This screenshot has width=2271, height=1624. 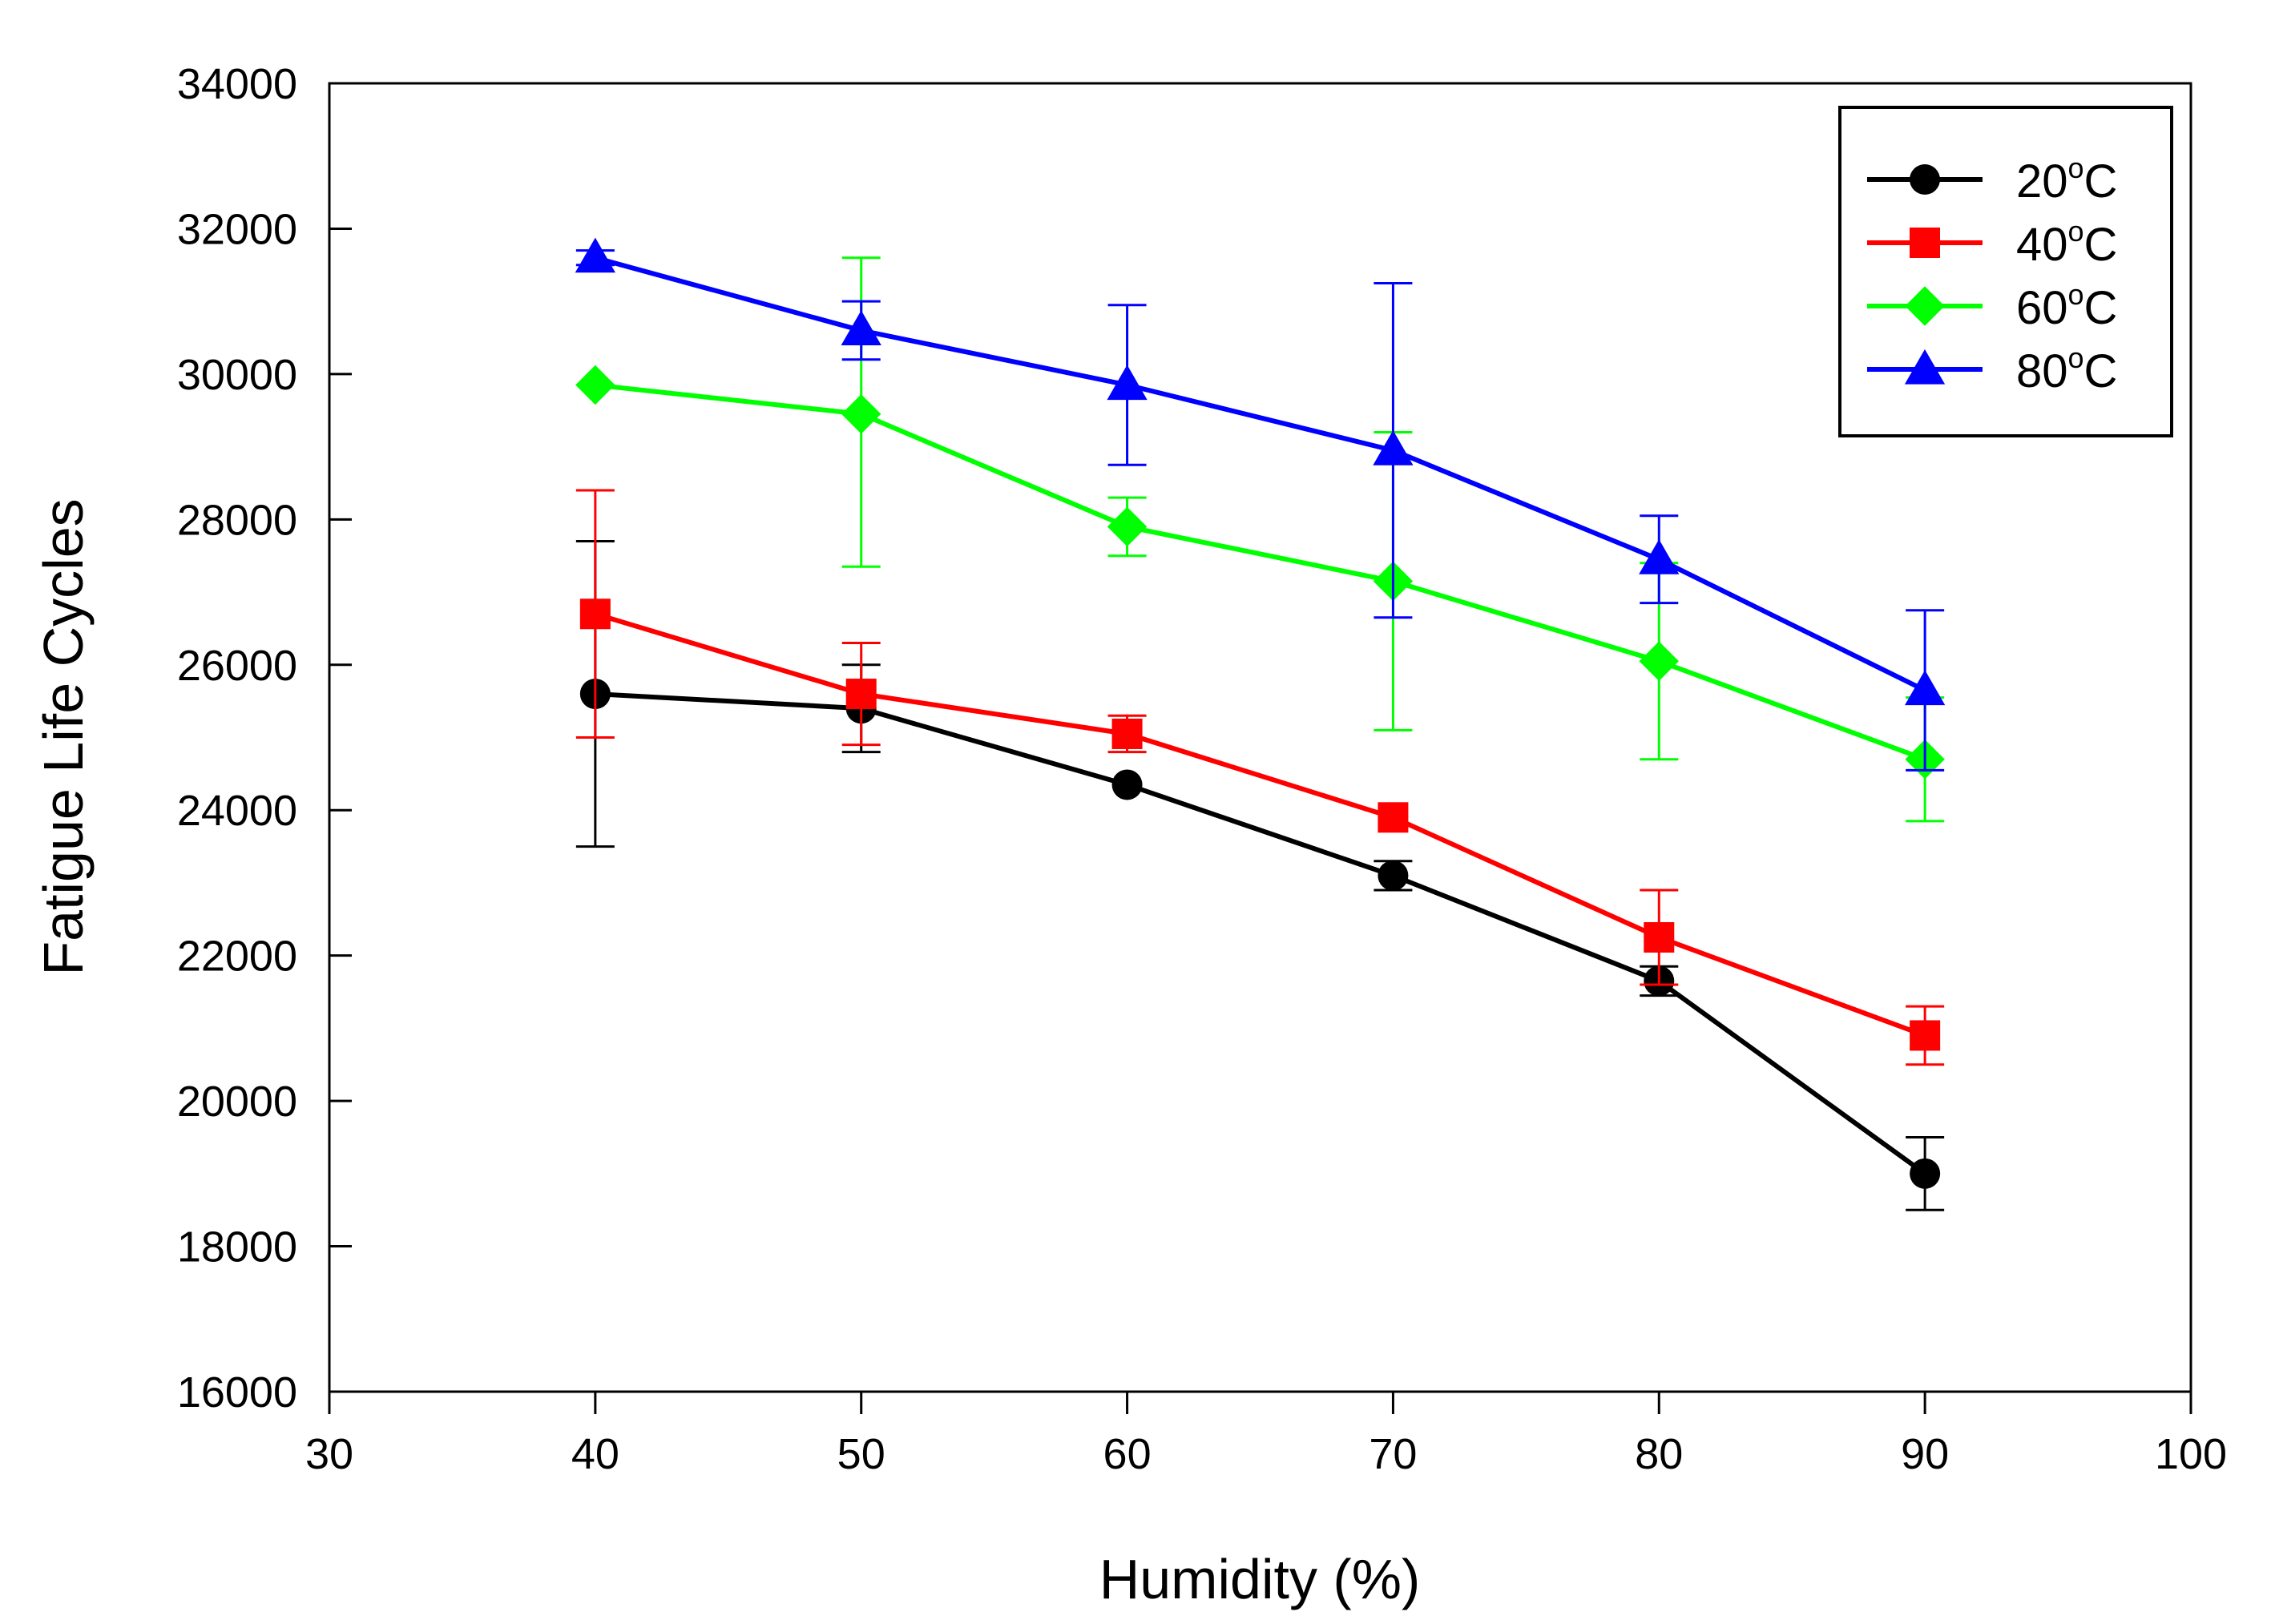 What do you see at coordinates (2191, 1454) in the screenshot?
I see `x-tick-label: 100` at bounding box center [2191, 1454].